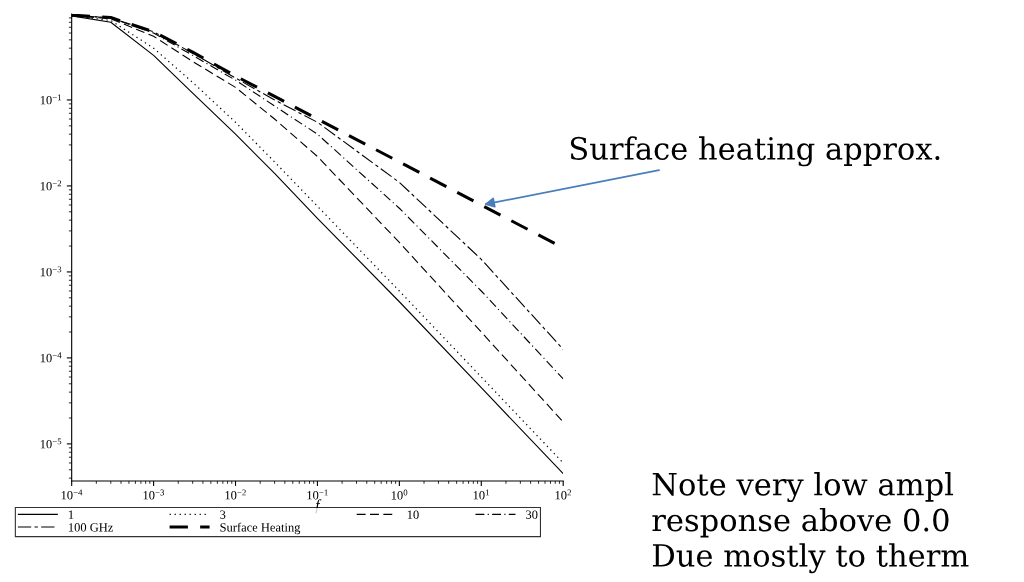 The height and width of the screenshot is (582, 1024). What do you see at coordinates (223, 514) in the screenshot?
I see `legend-label: 3` at bounding box center [223, 514].